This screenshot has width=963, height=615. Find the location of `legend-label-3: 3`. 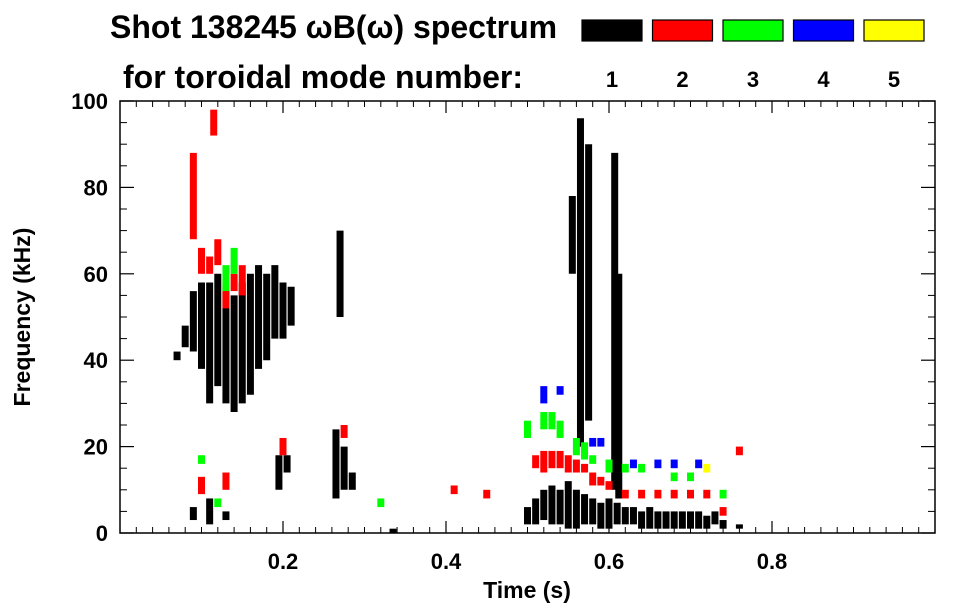

legend-label-3: 3 is located at coordinates (753, 79).